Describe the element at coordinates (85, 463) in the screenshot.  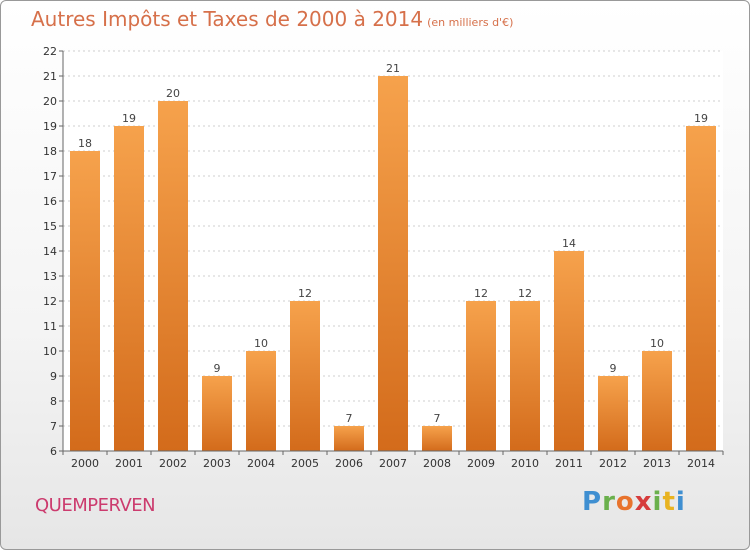
I see `x-tick-label: 2000` at that location.